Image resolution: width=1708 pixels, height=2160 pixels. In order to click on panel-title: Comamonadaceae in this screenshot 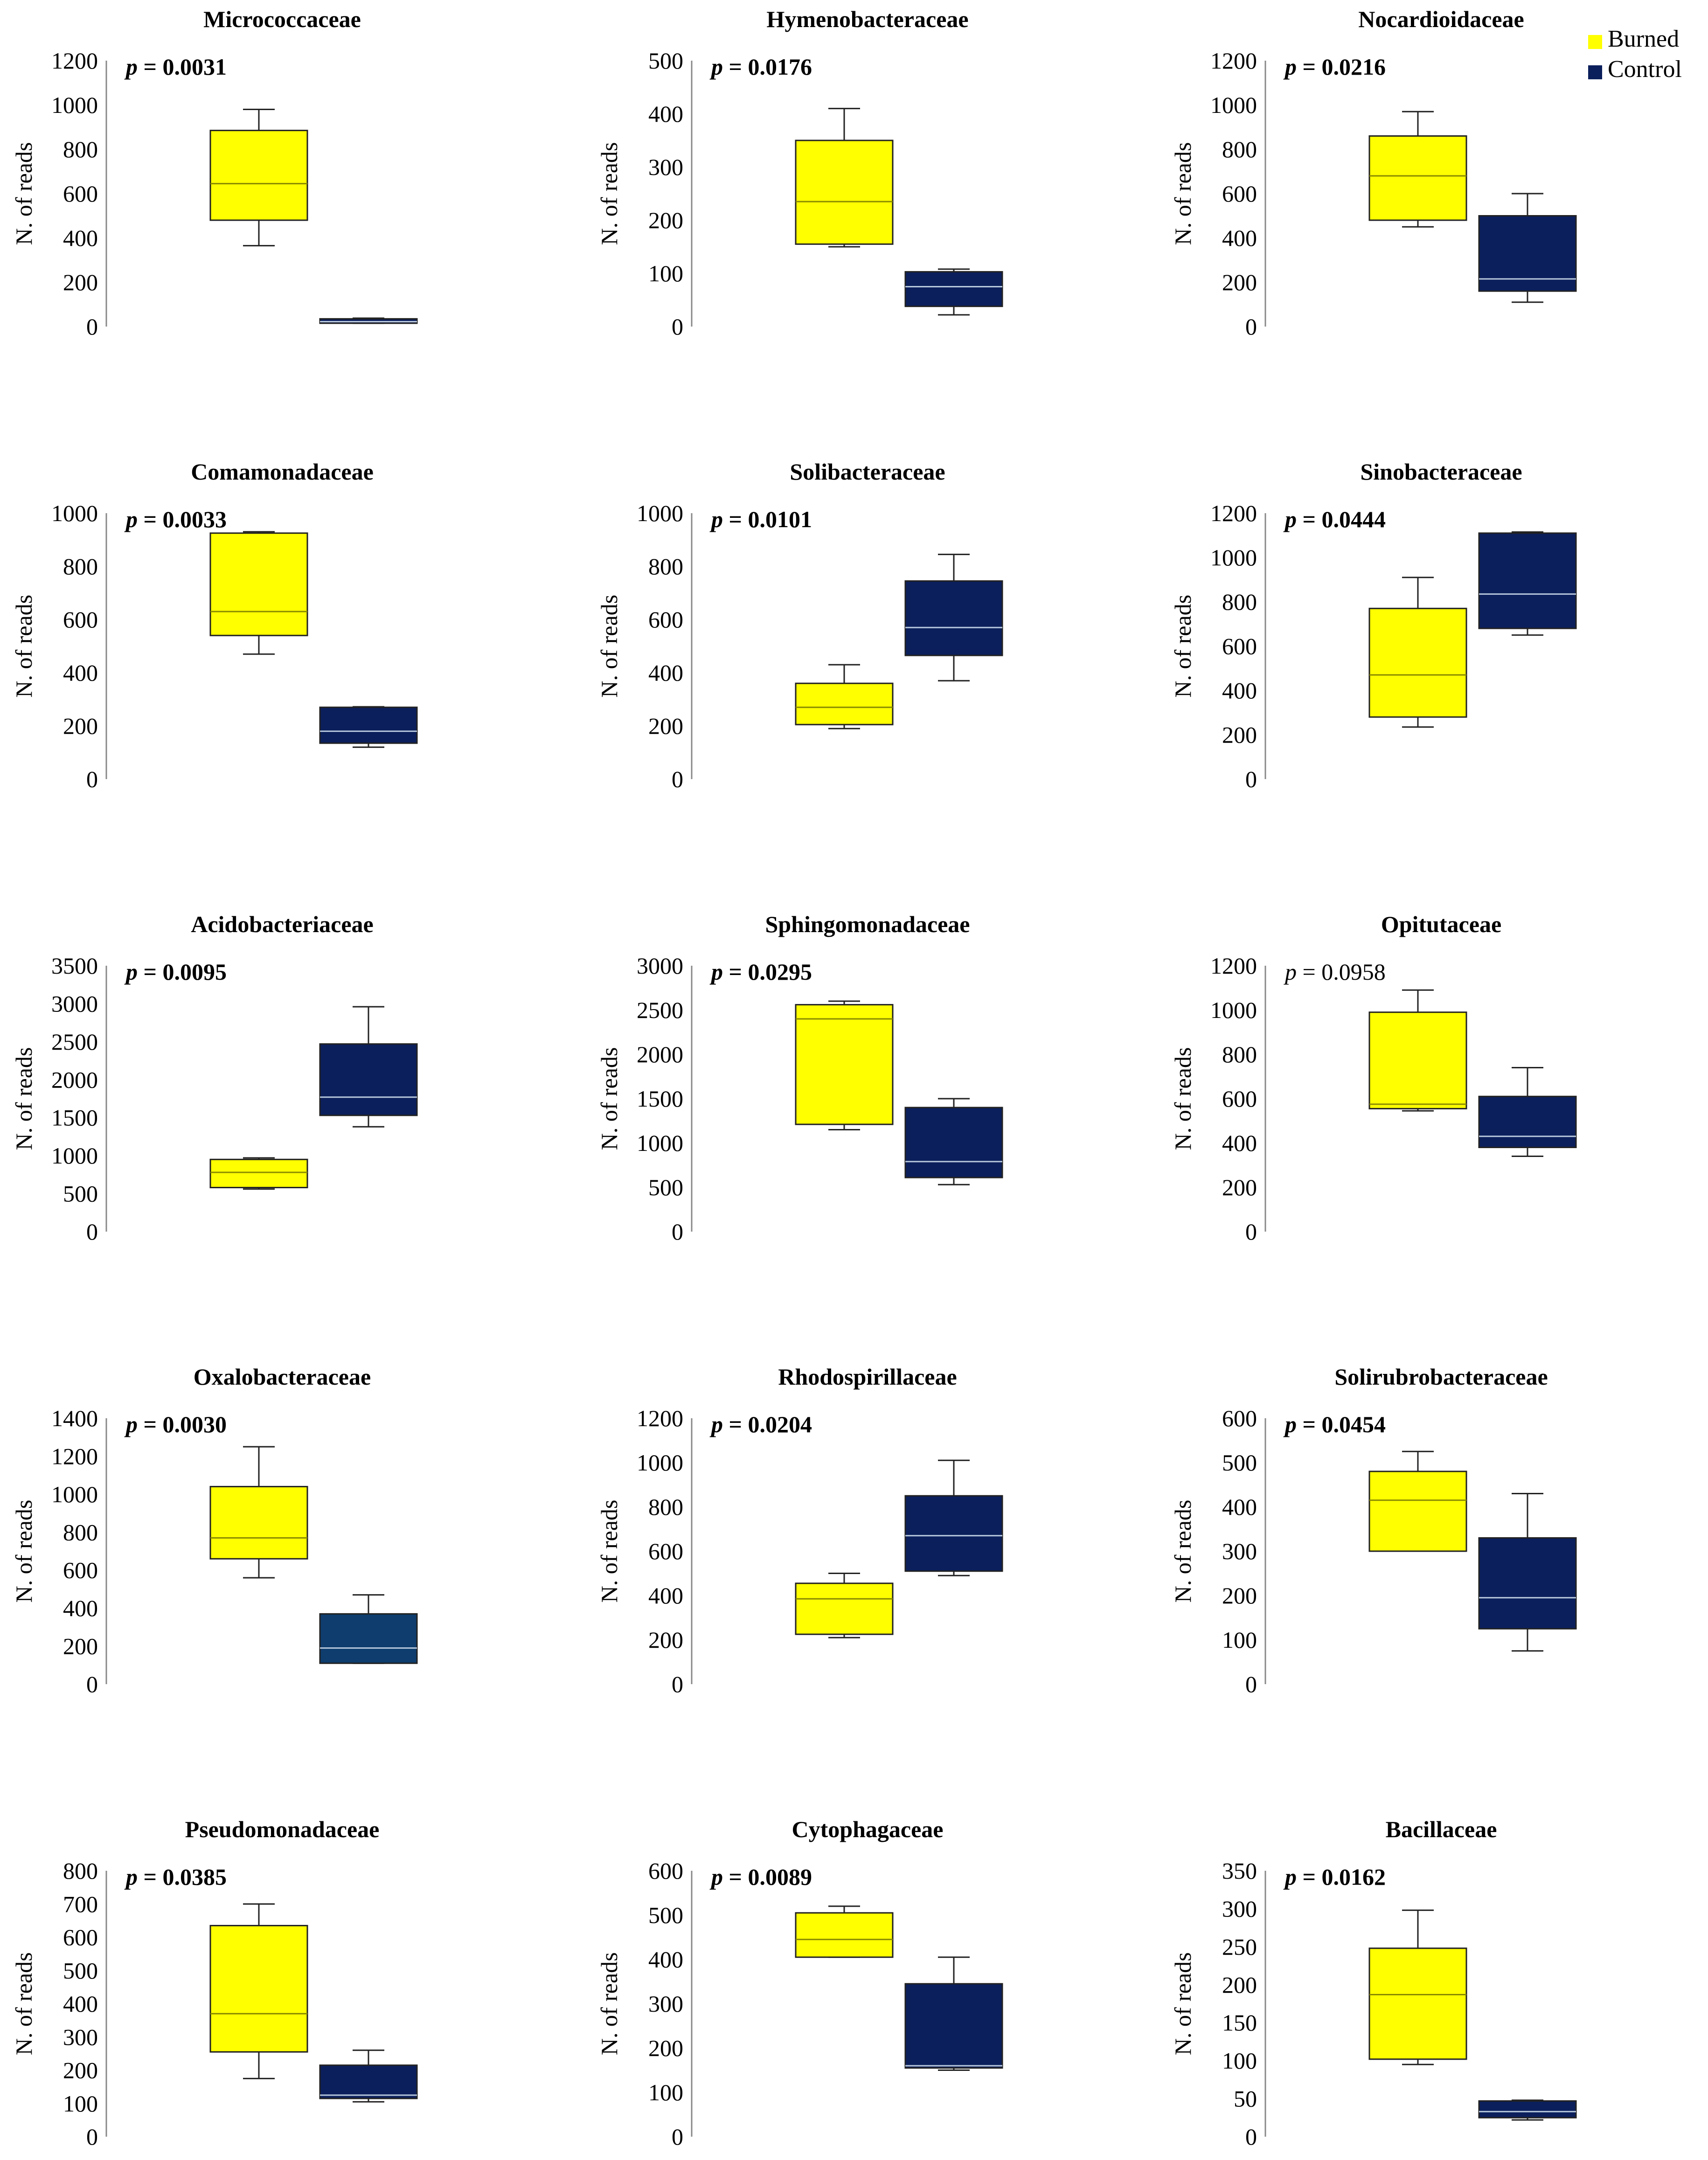, I will do `click(282, 472)`.